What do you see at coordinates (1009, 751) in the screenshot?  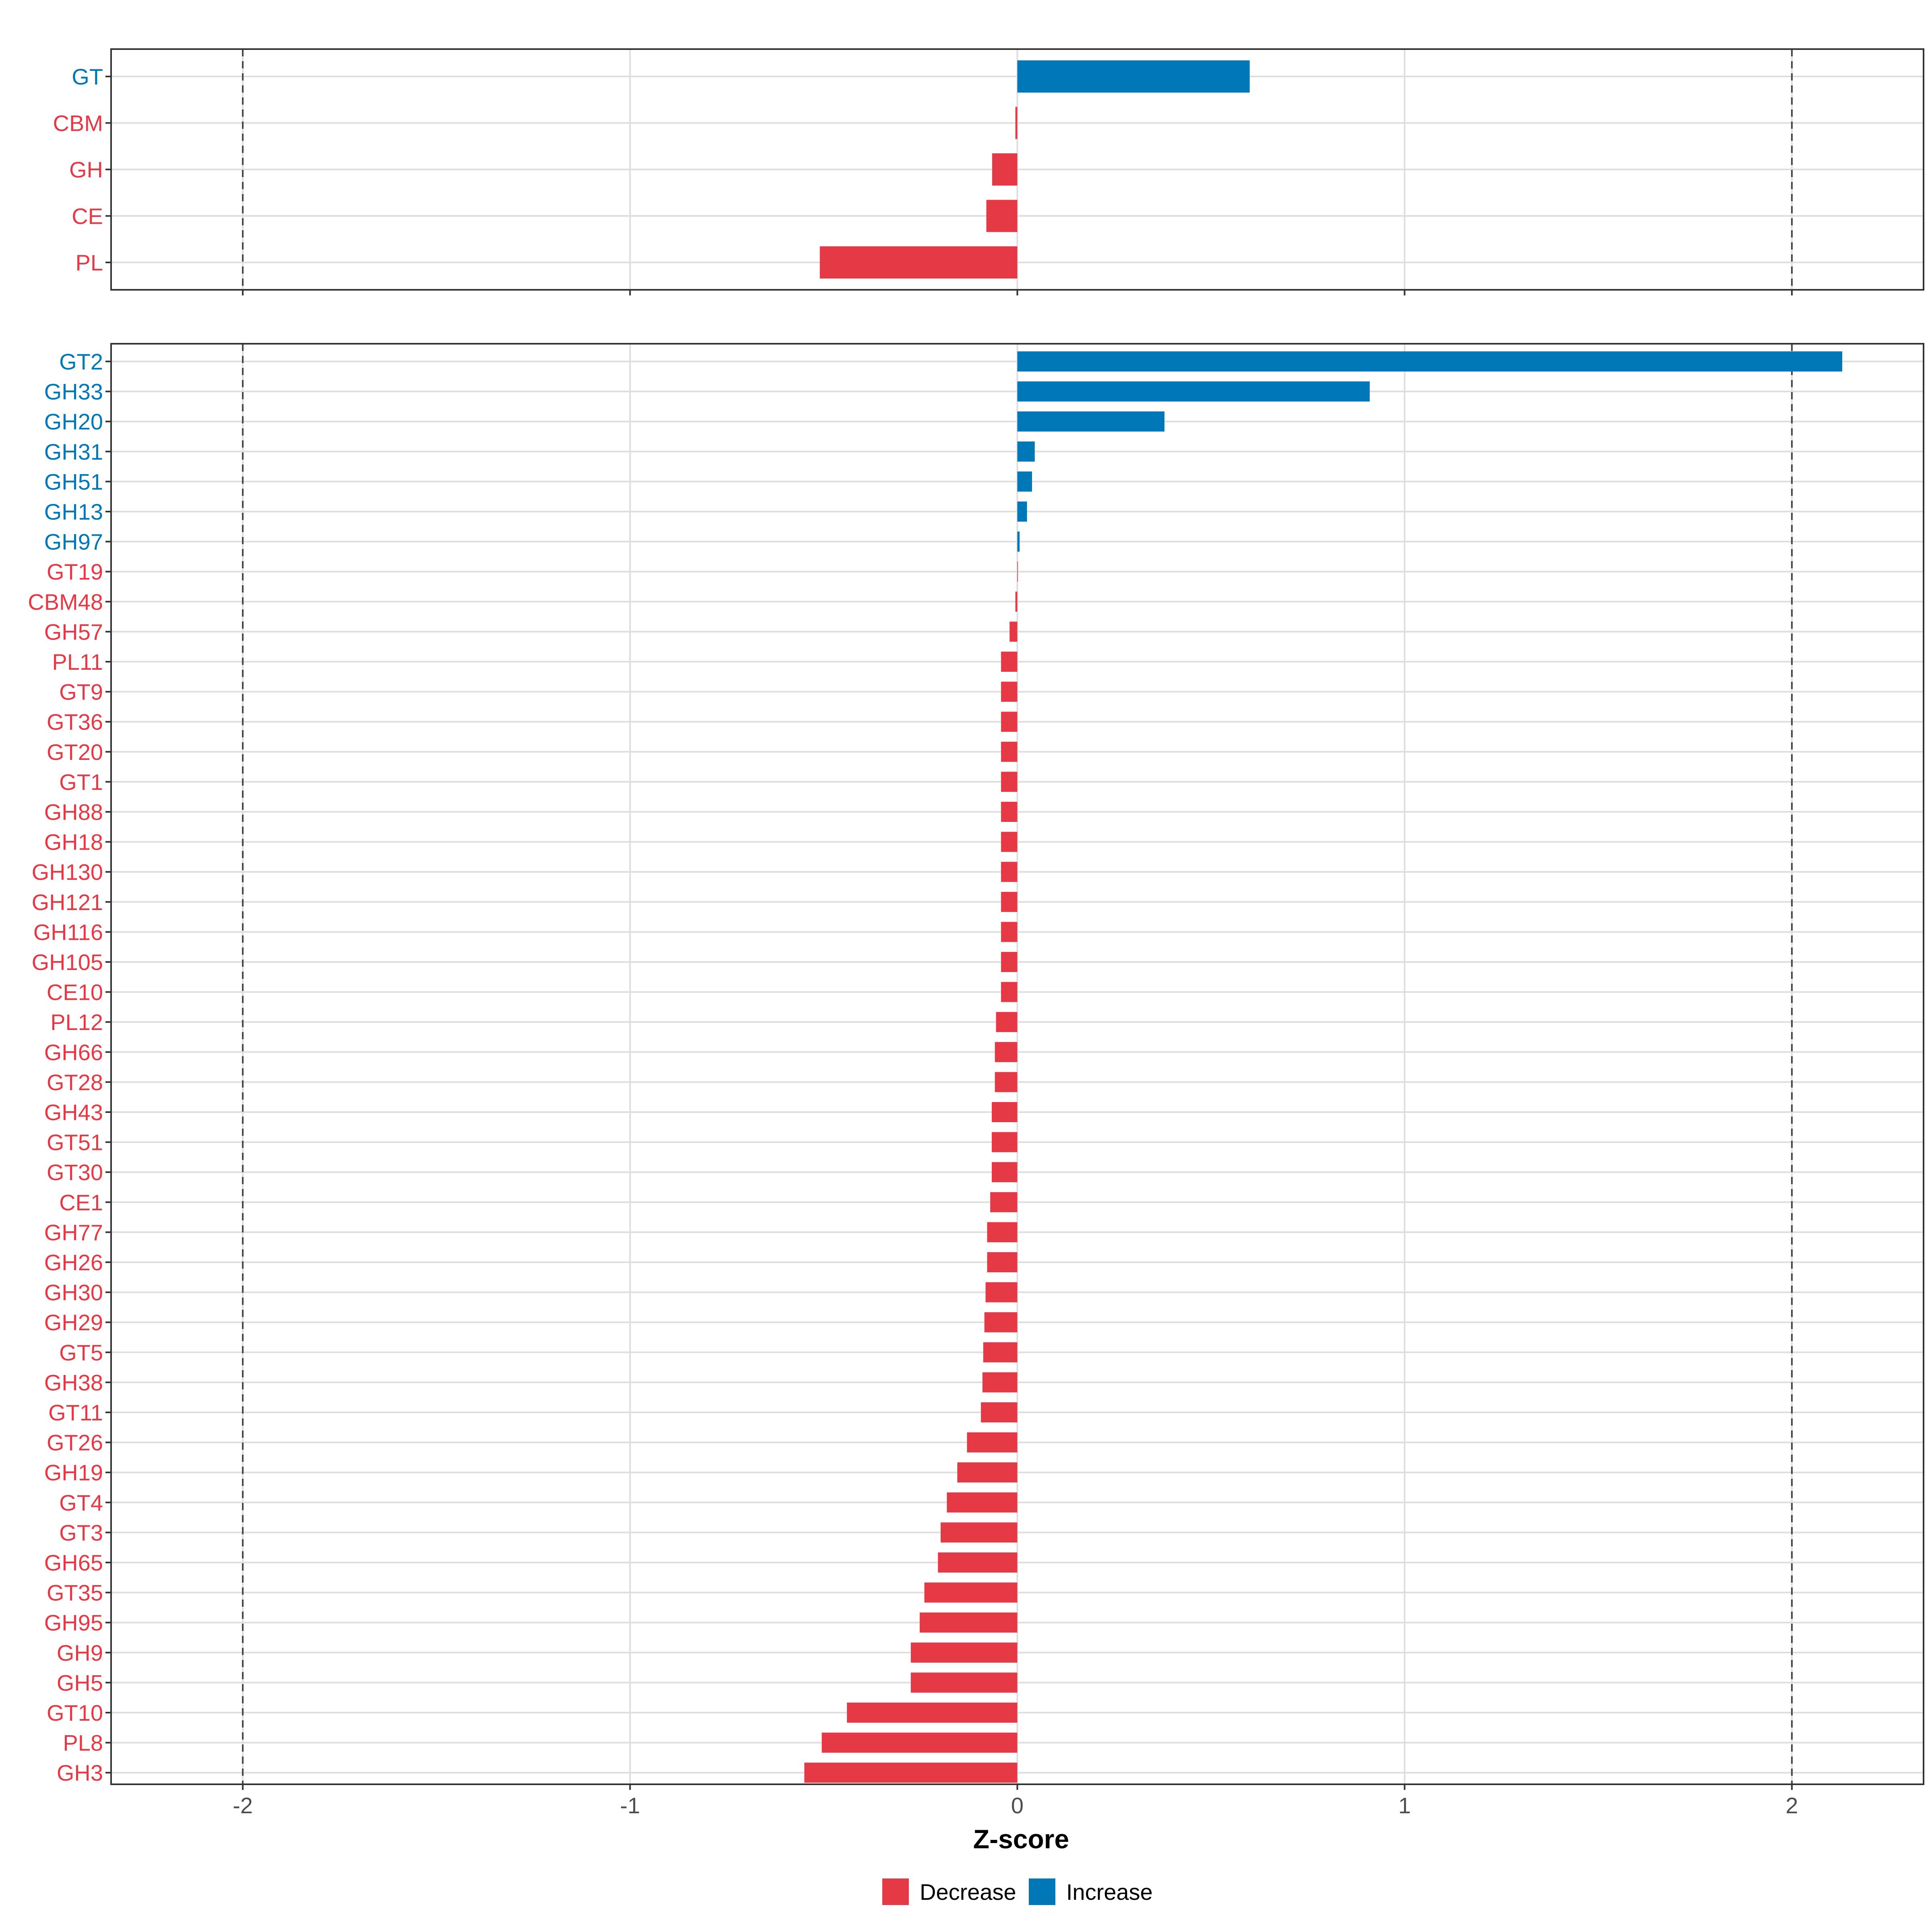 I see `bar-gt20` at bounding box center [1009, 751].